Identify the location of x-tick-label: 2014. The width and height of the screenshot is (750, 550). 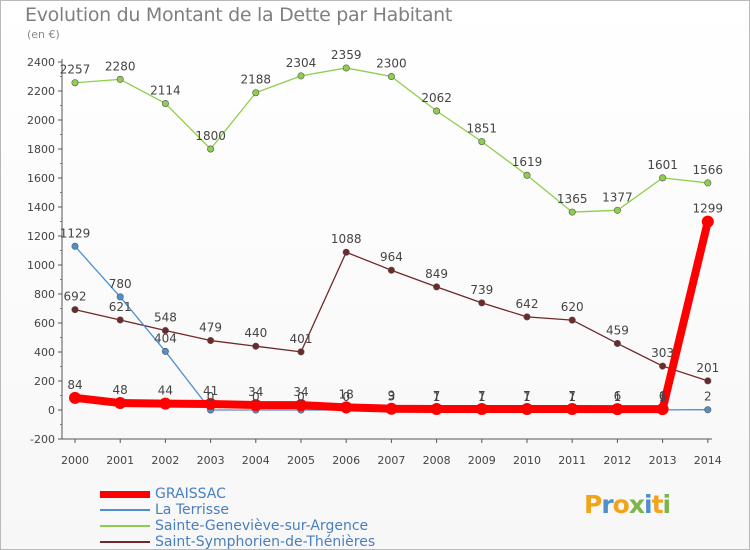
(708, 460).